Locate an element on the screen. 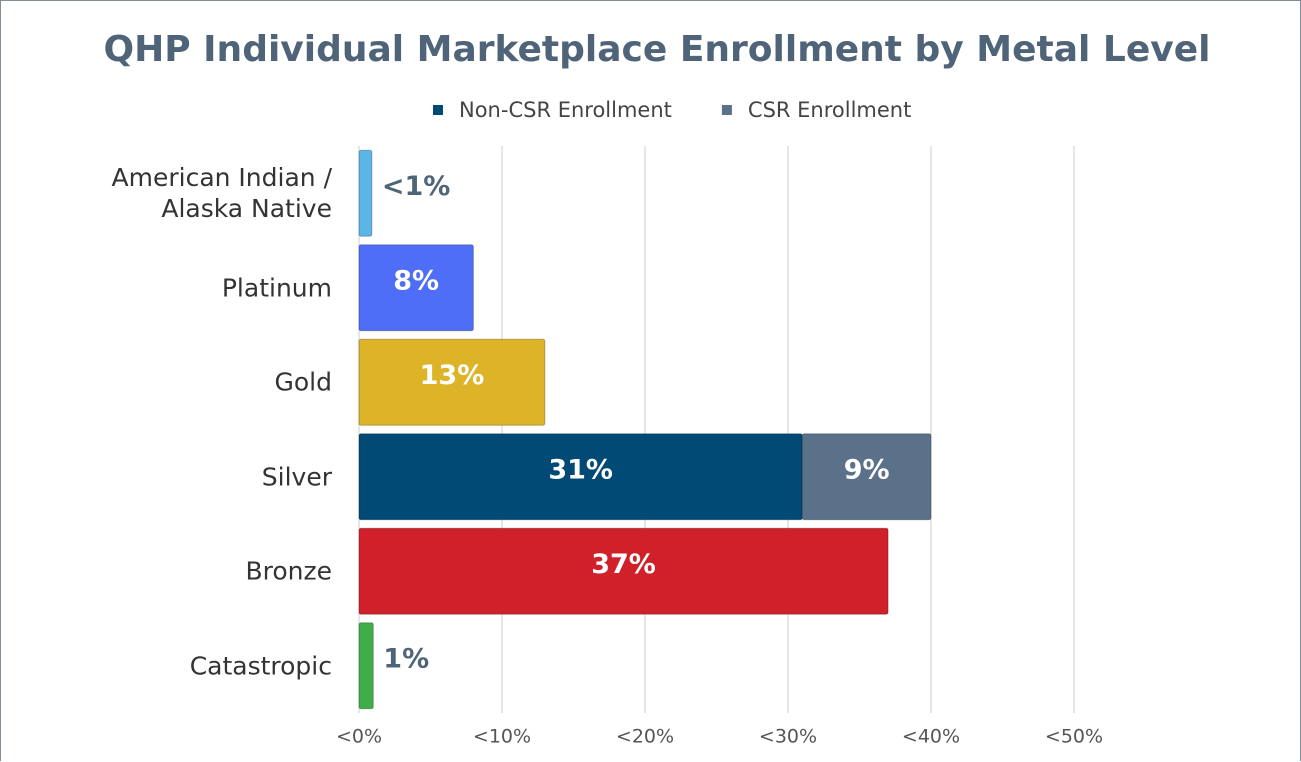  y-tick-label: Gold is located at coordinates (303, 382).